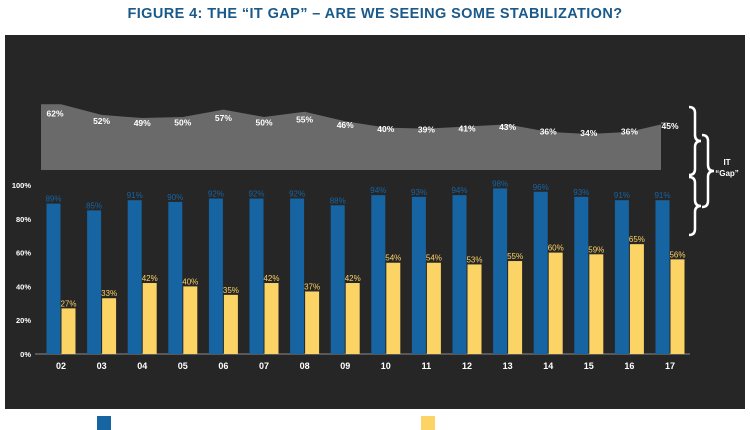 This screenshot has height=430, width=750. I want to click on gap-value-label: 49%, so click(142, 123).